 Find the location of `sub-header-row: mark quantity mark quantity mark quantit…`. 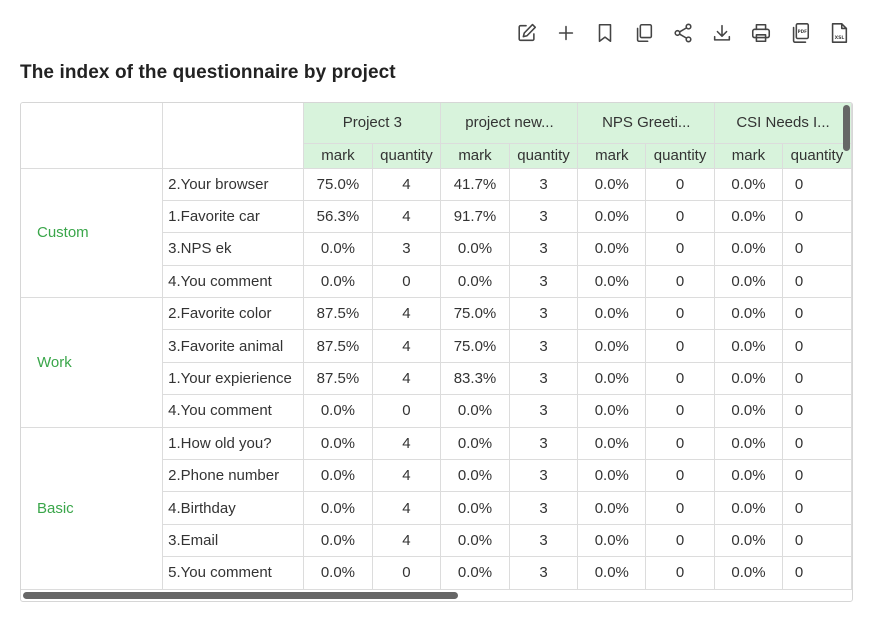

sub-header-row: mark quantity mark quantity mark quantit… is located at coordinates (436, 155).